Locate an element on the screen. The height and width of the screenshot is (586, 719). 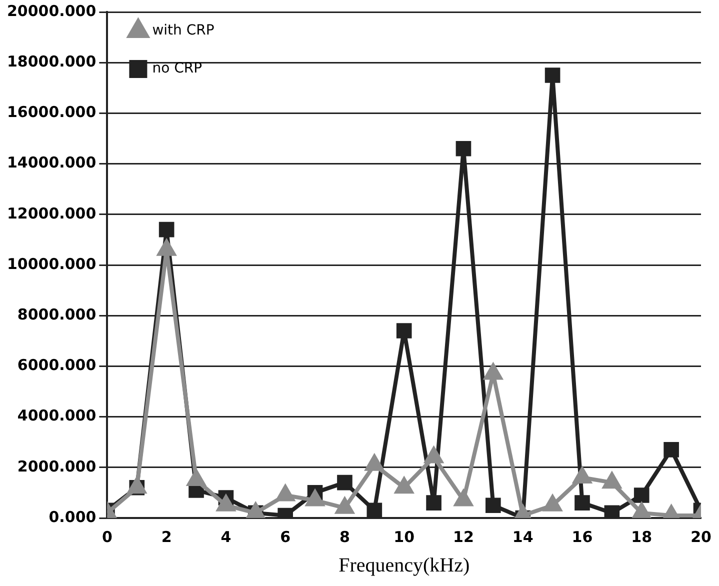
y-tick-label: 14000.000 is located at coordinates (51, 163).